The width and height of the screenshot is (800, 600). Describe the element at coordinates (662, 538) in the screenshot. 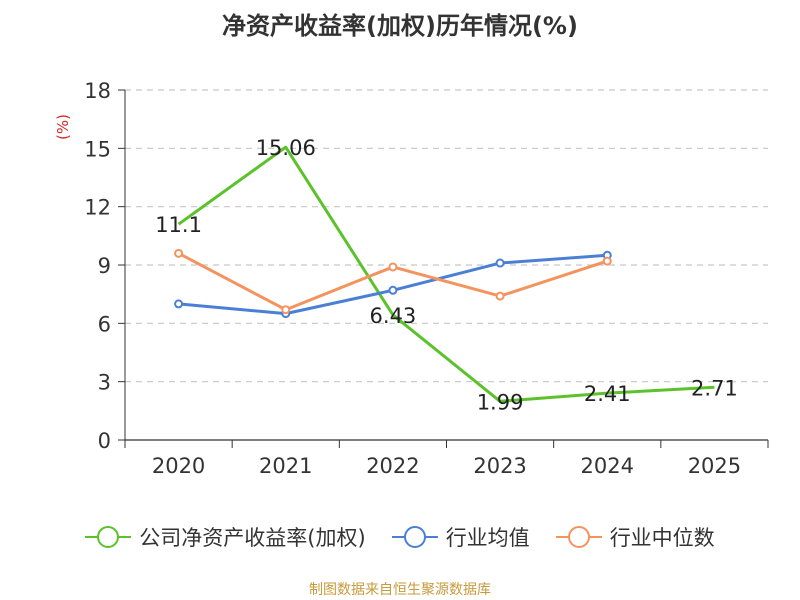

I see `legend-label-industry-median: 行业中位数` at that location.